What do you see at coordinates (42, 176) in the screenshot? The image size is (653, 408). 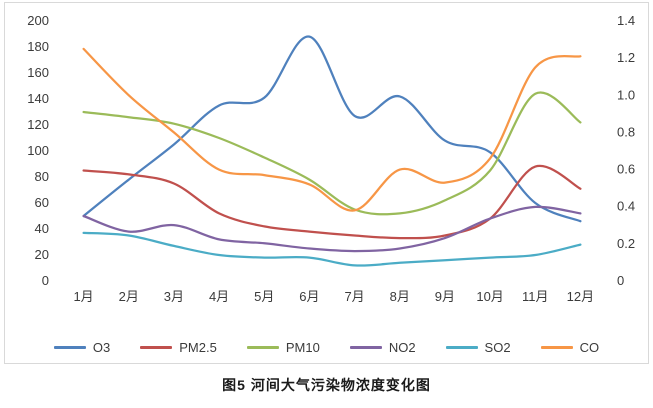 I see `left-axis-tick: 80` at bounding box center [42, 176].